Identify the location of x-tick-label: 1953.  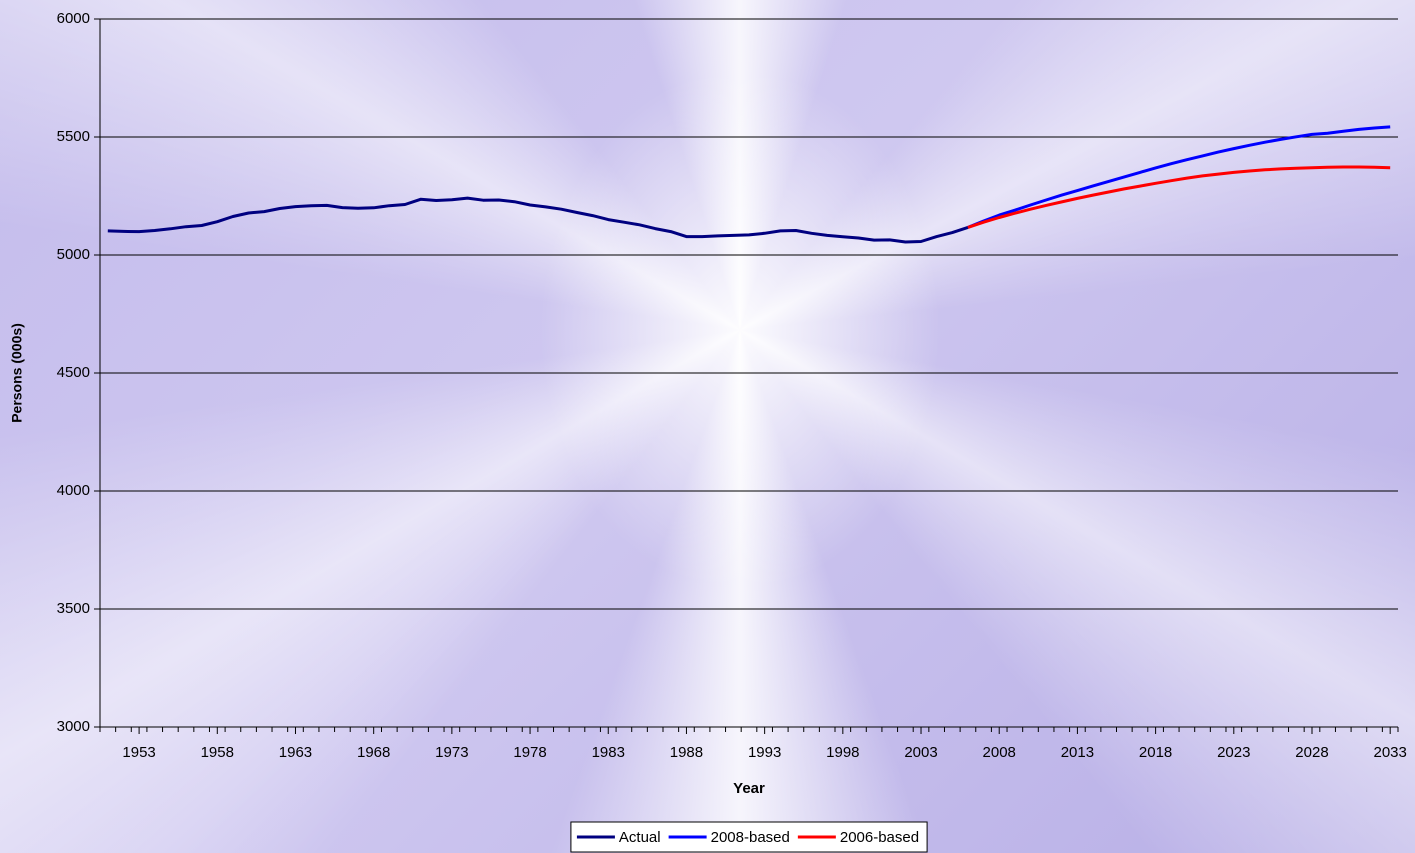
(138, 752).